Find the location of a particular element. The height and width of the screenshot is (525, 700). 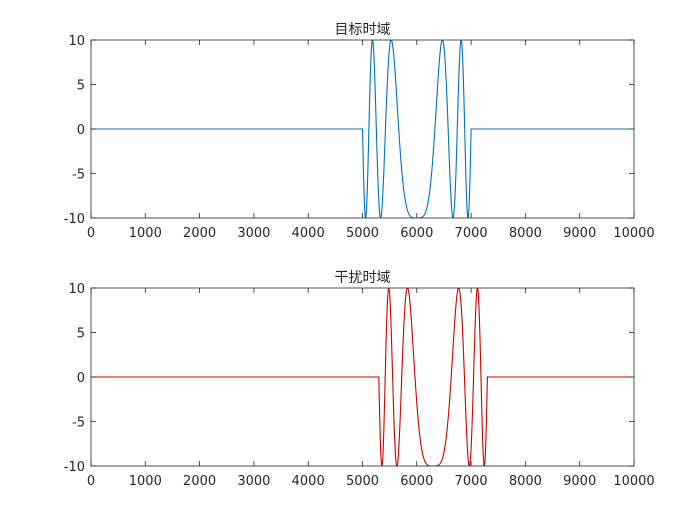

chart-title: 干扰时域 is located at coordinates (363, 278).